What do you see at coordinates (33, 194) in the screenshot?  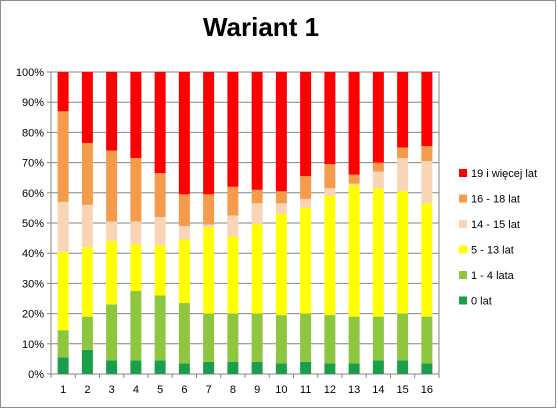 I see `y-tick-label: 60%` at bounding box center [33, 194].